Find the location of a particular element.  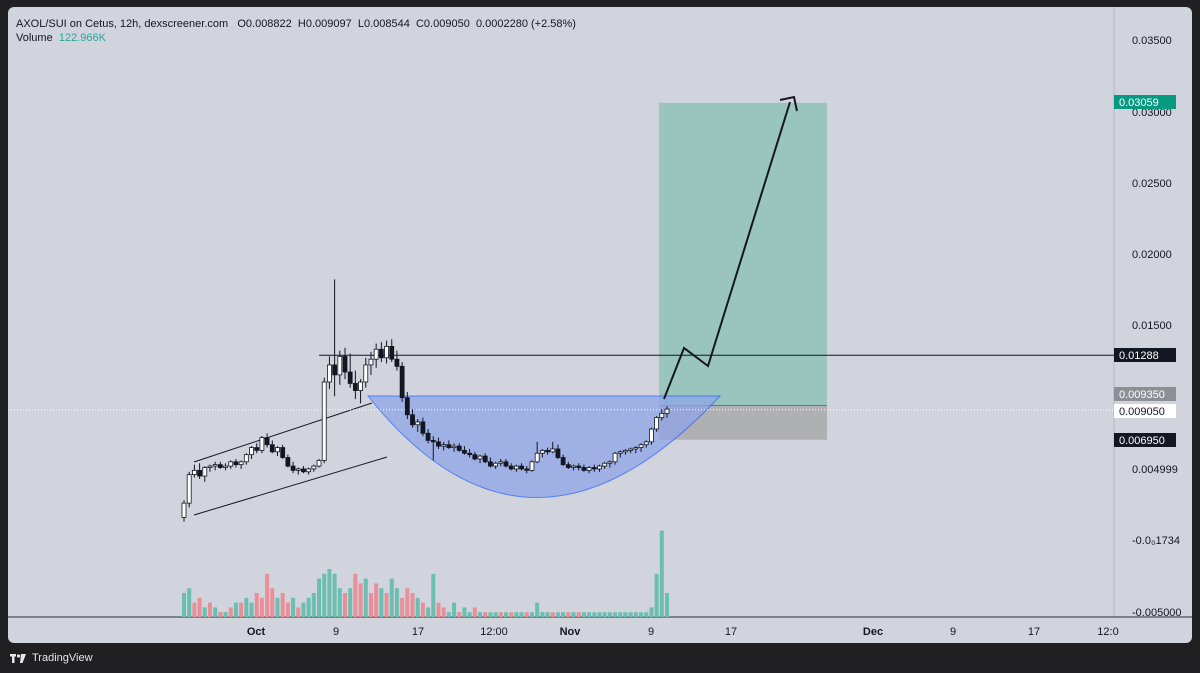

volume-label: Volume is located at coordinates (34, 38).